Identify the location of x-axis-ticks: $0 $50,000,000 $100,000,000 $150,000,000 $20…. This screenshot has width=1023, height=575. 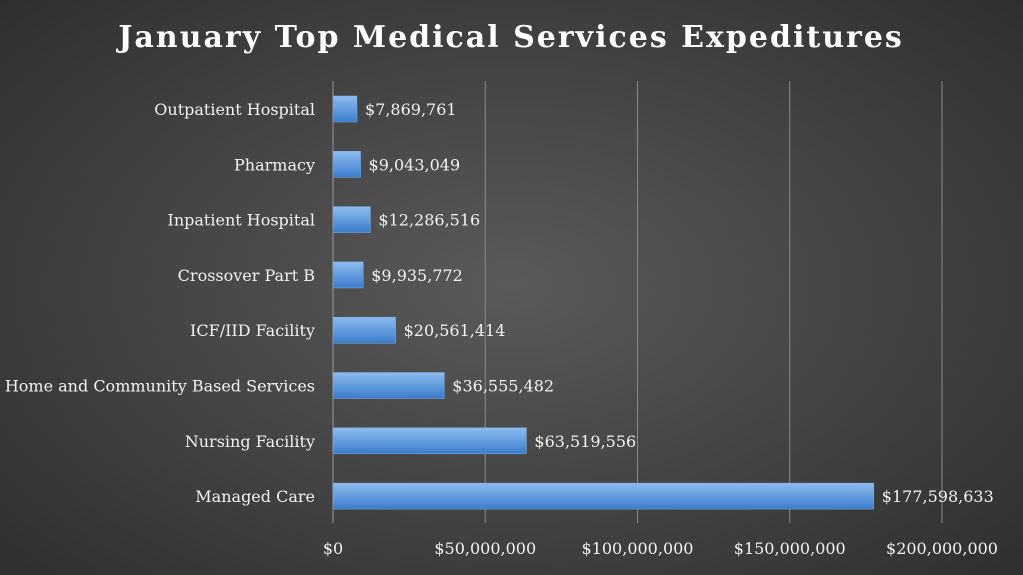
(660, 548).